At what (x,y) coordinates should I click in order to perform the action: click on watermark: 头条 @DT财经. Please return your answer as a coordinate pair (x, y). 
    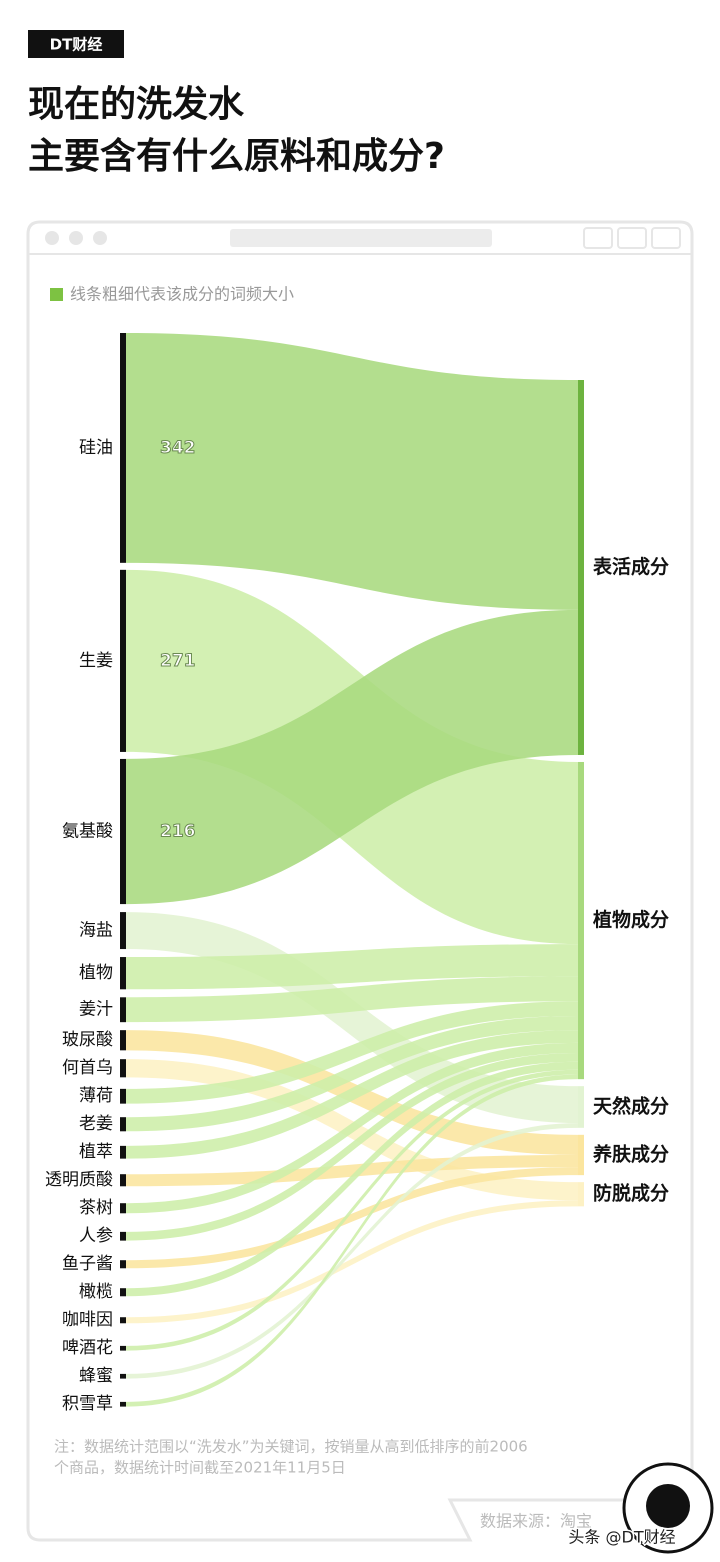
    Looking at the image, I should click on (621, 1537).